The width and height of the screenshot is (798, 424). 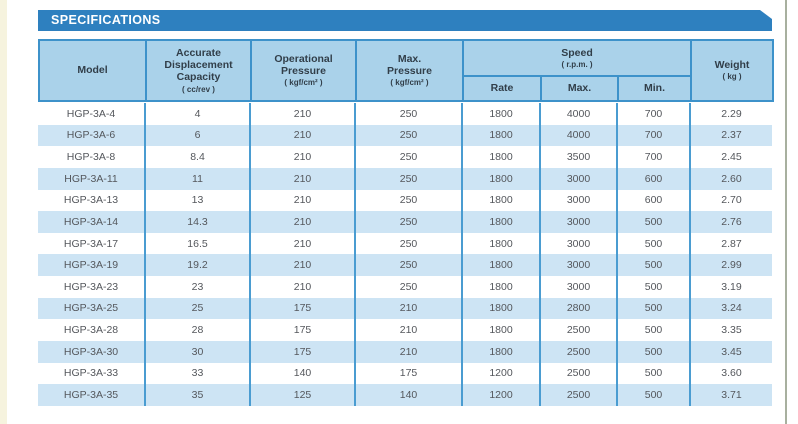 What do you see at coordinates (197, 135) in the screenshot?
I see `cell-capacity: 6` at bounding box center [197, 135].